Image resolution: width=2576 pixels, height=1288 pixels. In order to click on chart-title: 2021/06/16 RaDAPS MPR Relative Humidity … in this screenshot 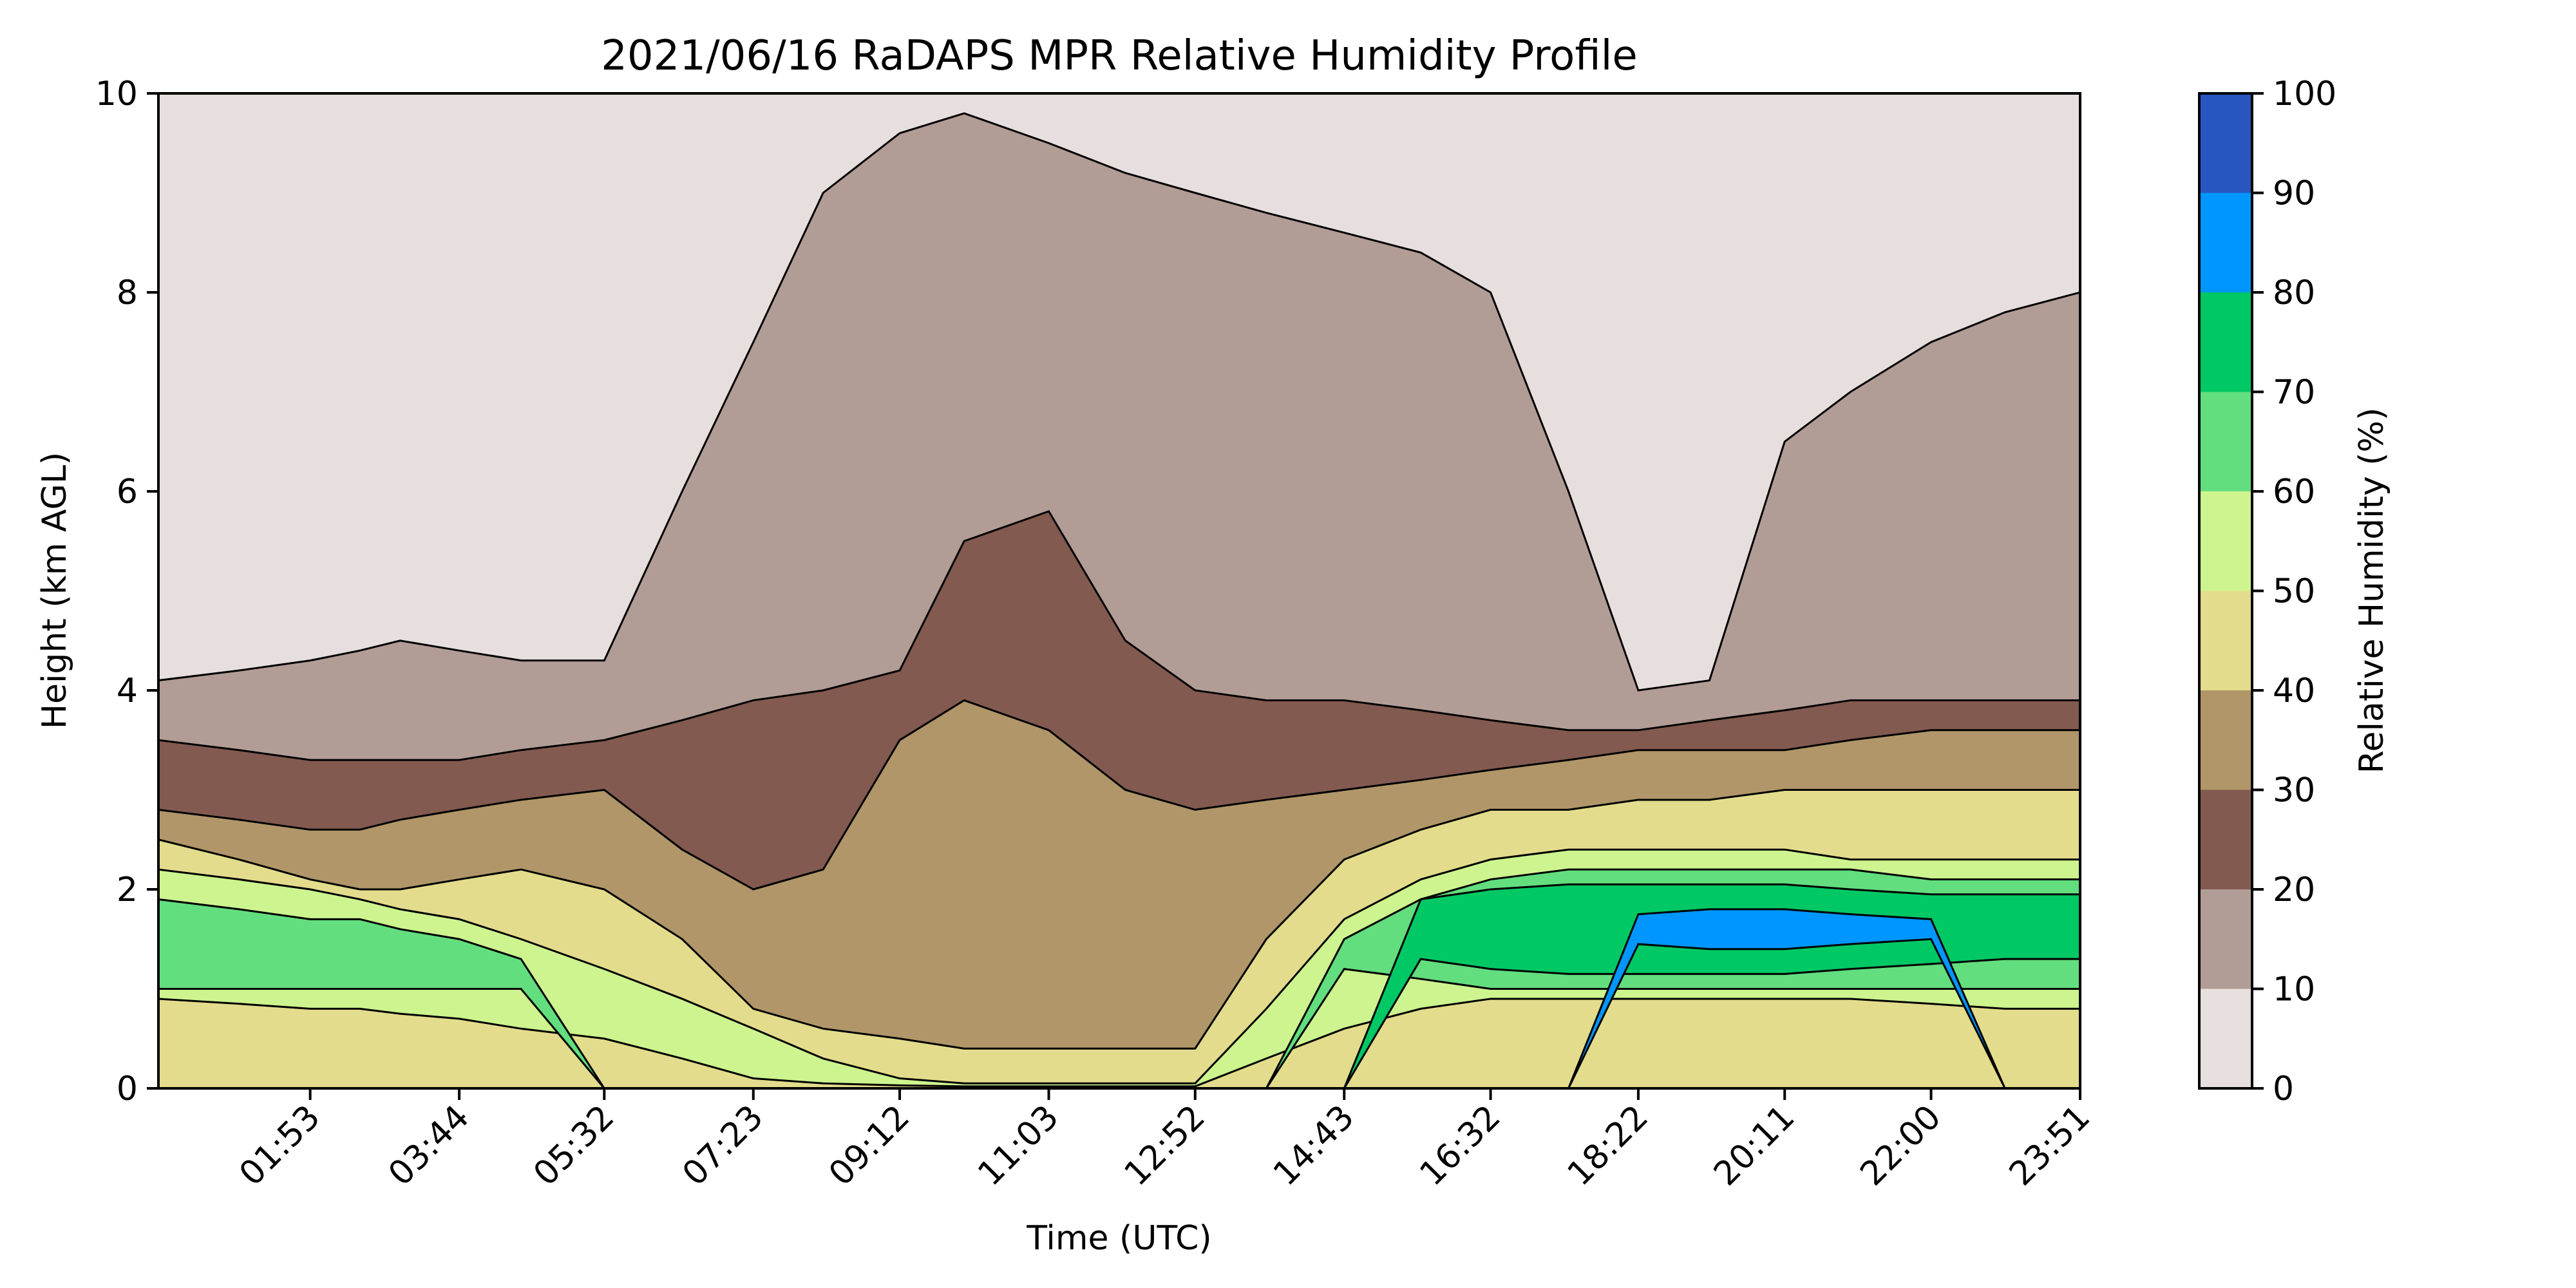, I will do `click(1119, 56)`.